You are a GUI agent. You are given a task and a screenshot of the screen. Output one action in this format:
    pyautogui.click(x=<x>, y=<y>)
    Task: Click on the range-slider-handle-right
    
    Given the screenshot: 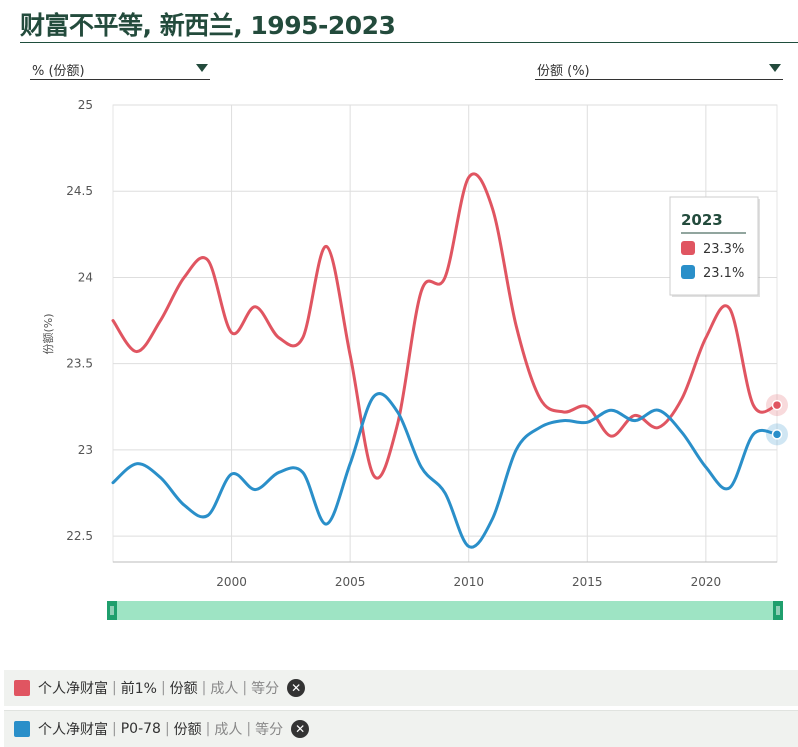 What is the action you would take?
    pyautogui.click(x=778, y=610)
    